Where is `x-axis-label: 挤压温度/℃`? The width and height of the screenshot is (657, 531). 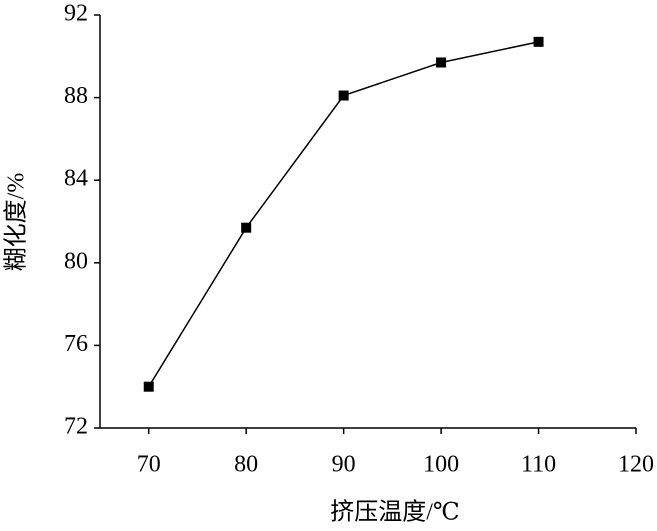 x-axis-label: 挤压温度/℃ is located at coordinates (395, 512).